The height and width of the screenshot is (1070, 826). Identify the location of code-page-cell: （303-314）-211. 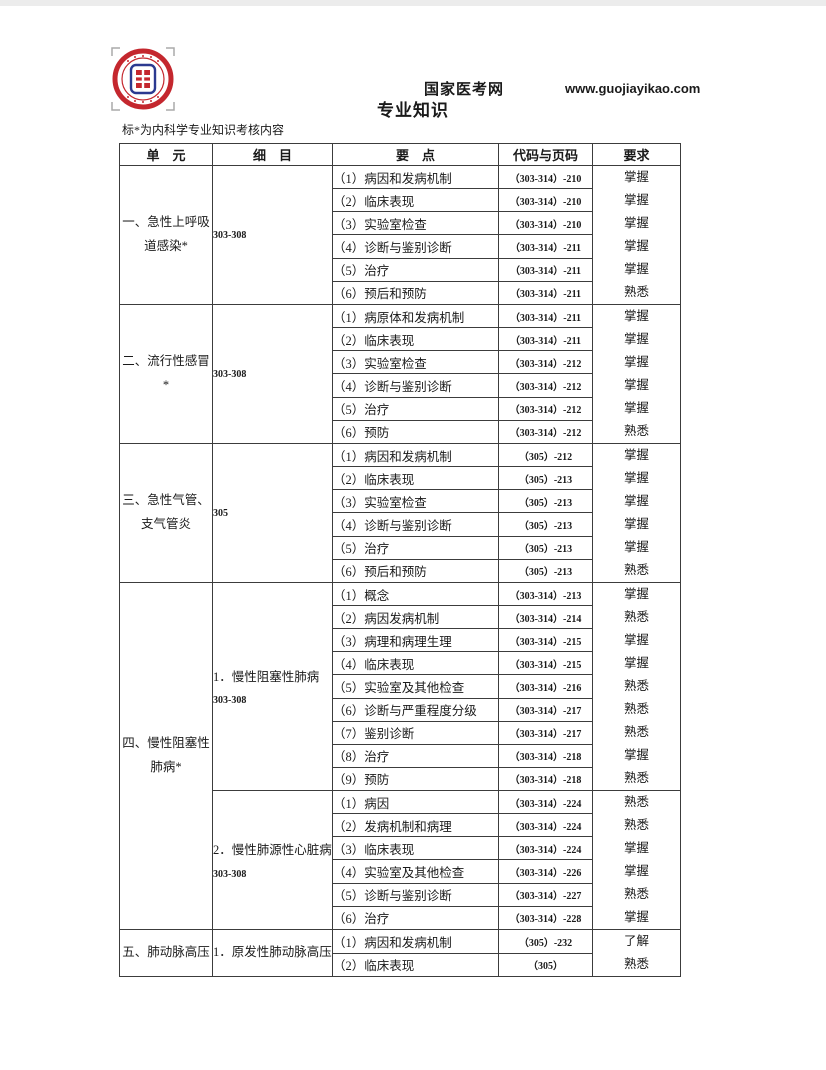
(545, 316).